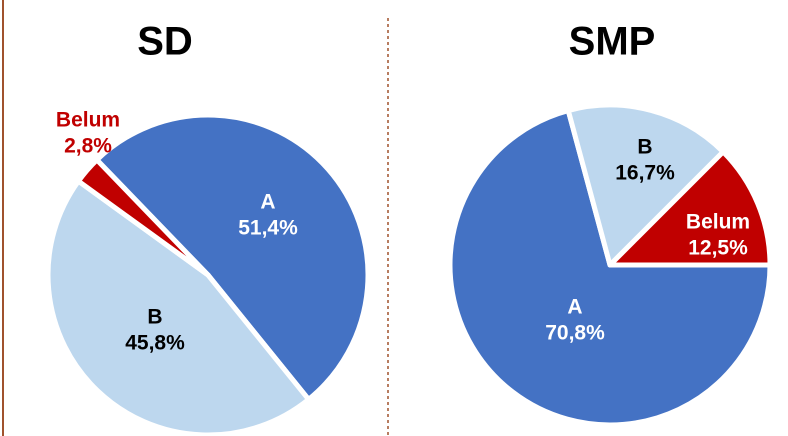  Describe the element at coordinates (165, 42) in the screenshot. I see `chart-title: SD` at that location.